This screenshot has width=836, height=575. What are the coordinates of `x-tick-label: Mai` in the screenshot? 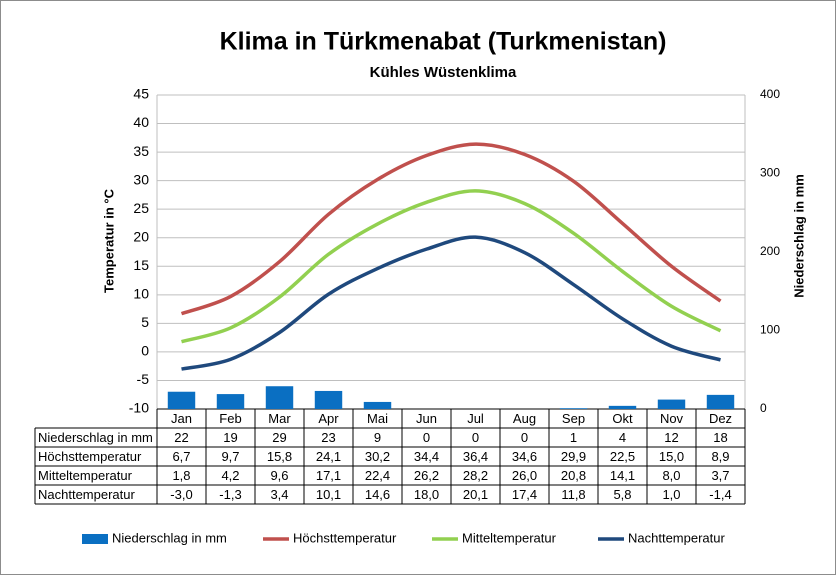 It's located at (377, 418).